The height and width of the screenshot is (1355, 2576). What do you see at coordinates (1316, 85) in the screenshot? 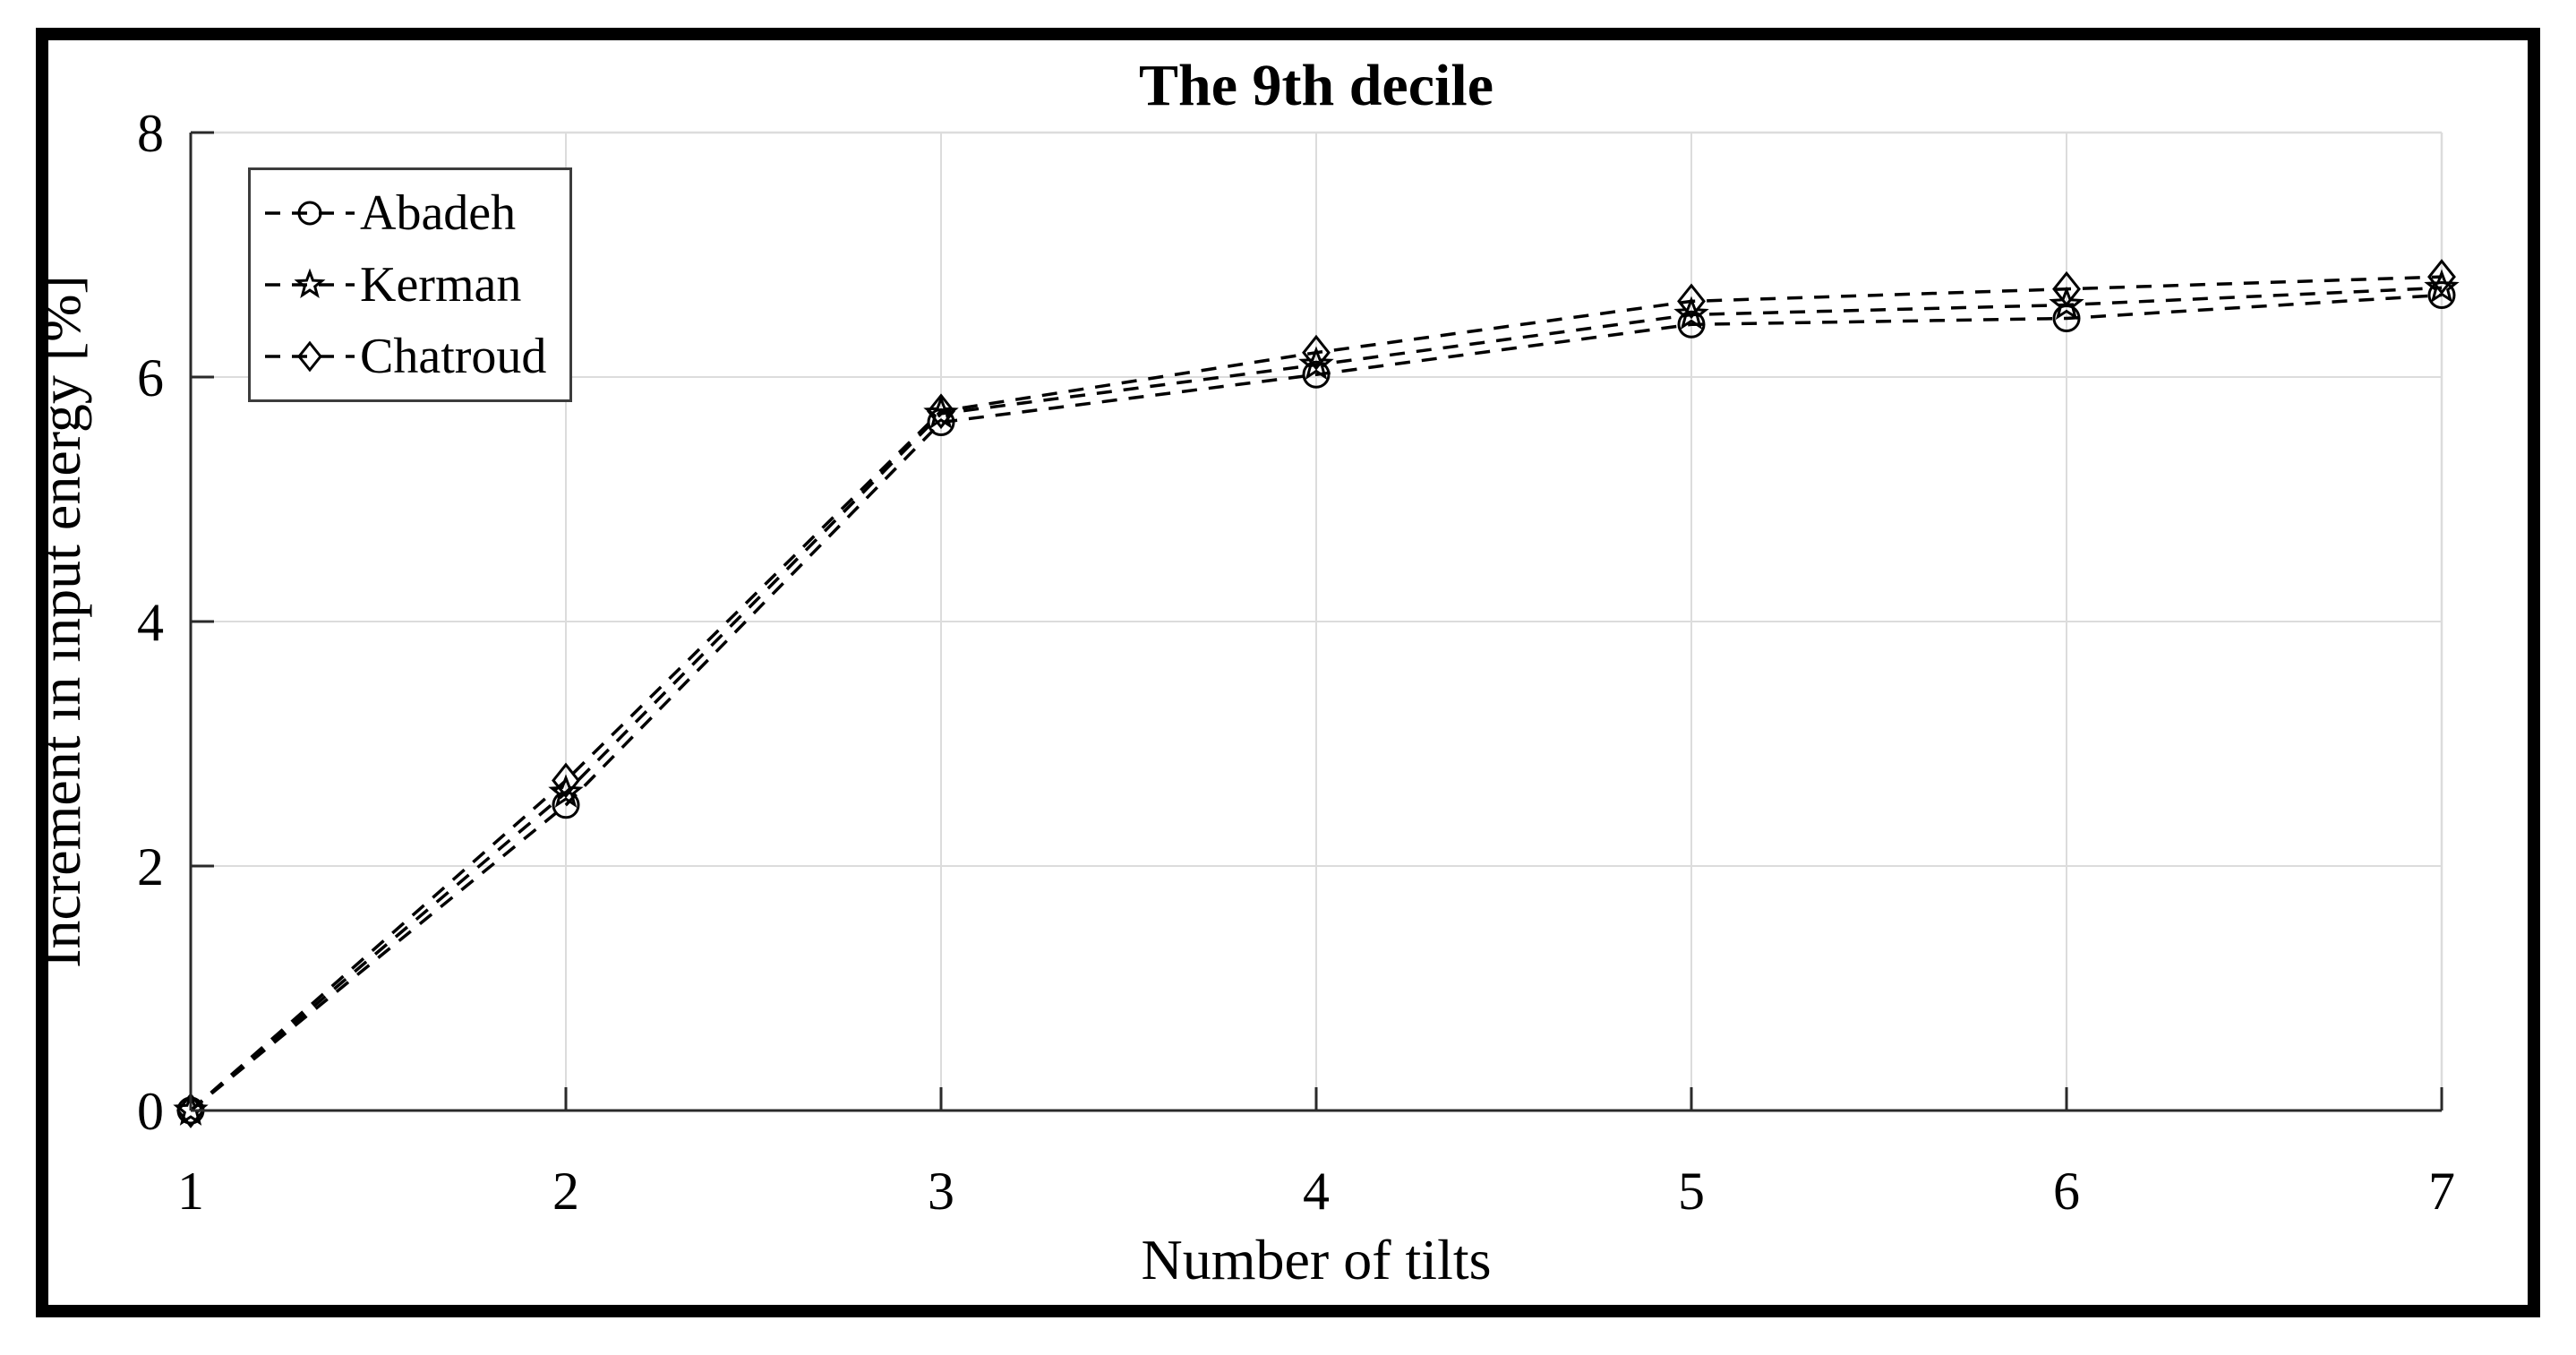
I see `chart-title: The 9th decile` at bounding box center [1316, 85].